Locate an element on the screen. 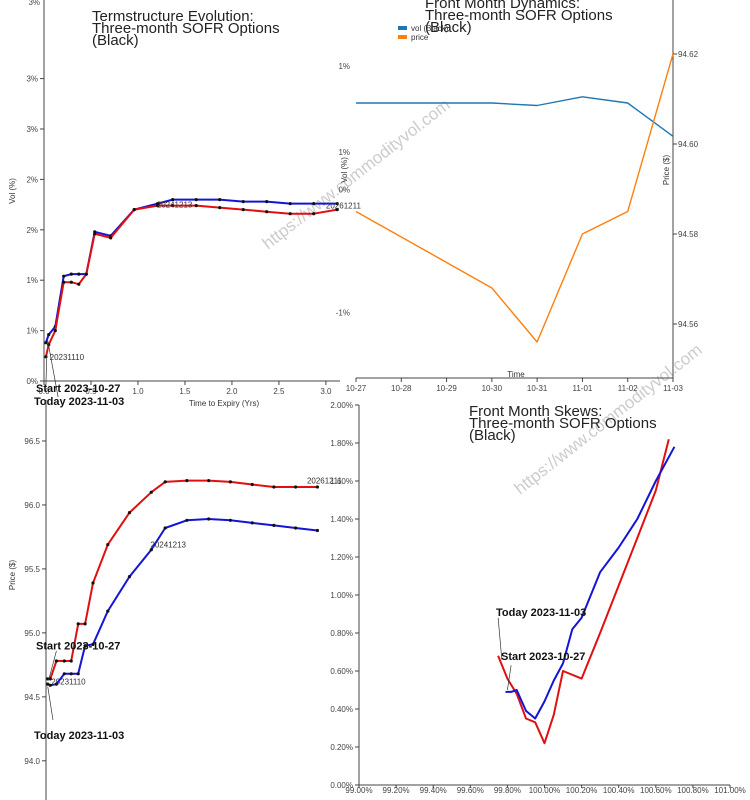  chart3-annotation-start: Start 2023-10-27 is located at coordinates (78, 647).